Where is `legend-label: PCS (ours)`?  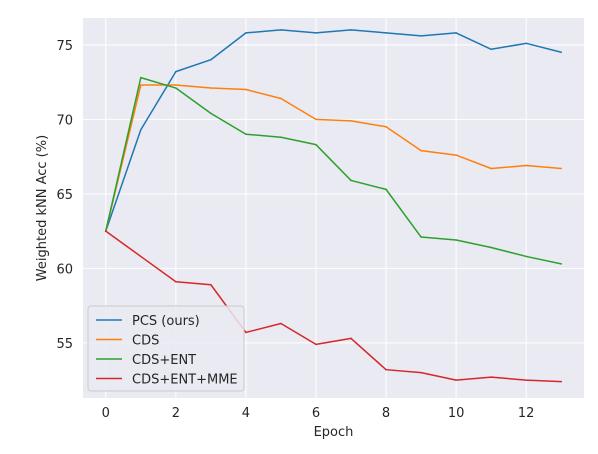
legend-label: PCS (ours) is located at coordinates (166, 321).